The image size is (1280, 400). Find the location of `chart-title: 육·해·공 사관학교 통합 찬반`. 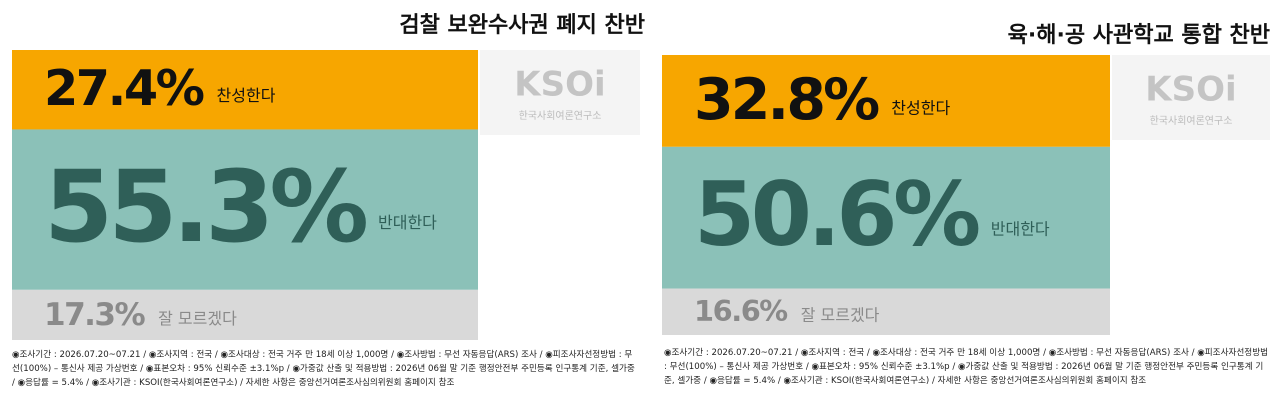

chart-title: 육·해·공 사관학교 통합 찬반 is located at coordinates (1139, 35).